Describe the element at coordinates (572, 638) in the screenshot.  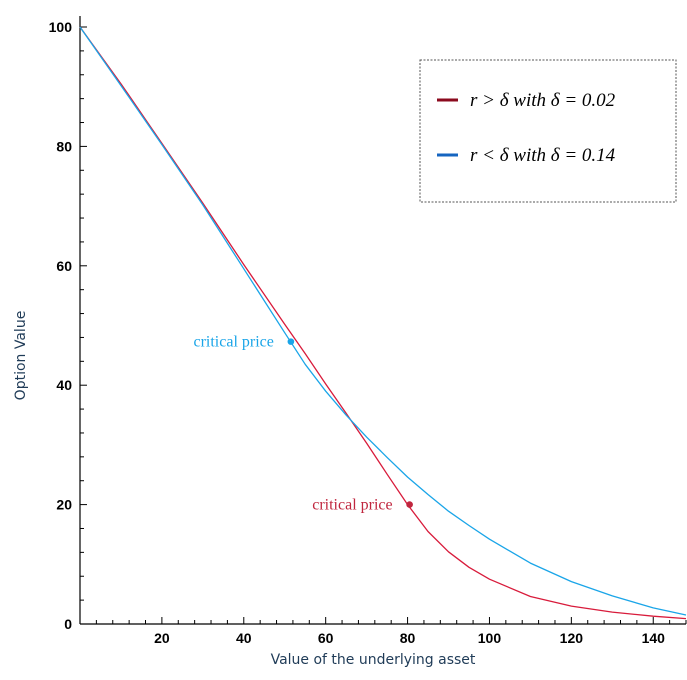
I see `x-tick-label: 120` at that location.